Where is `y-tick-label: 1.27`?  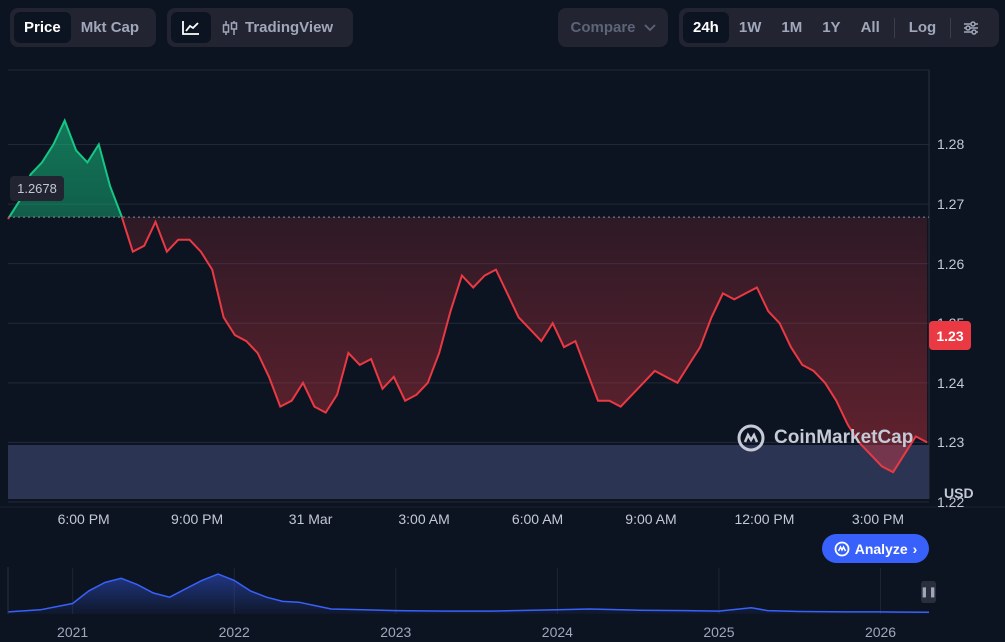
y-tick-label: 1.27 is located at coordinates (951, 204).